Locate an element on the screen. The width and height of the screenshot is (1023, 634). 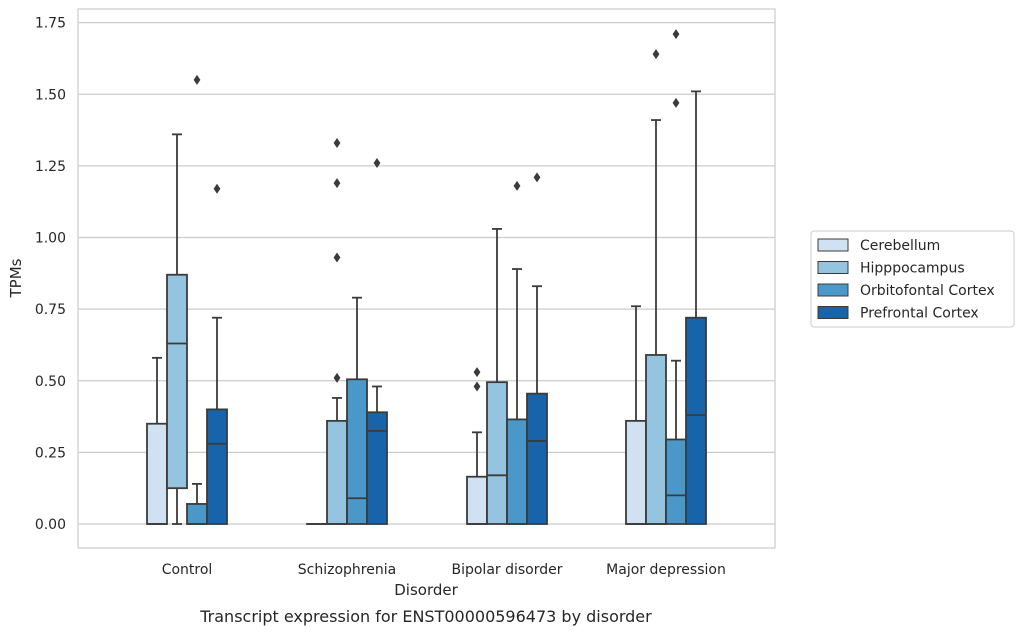
x-tick-label: Bipolar disorder is located at coordinates (506, 570).